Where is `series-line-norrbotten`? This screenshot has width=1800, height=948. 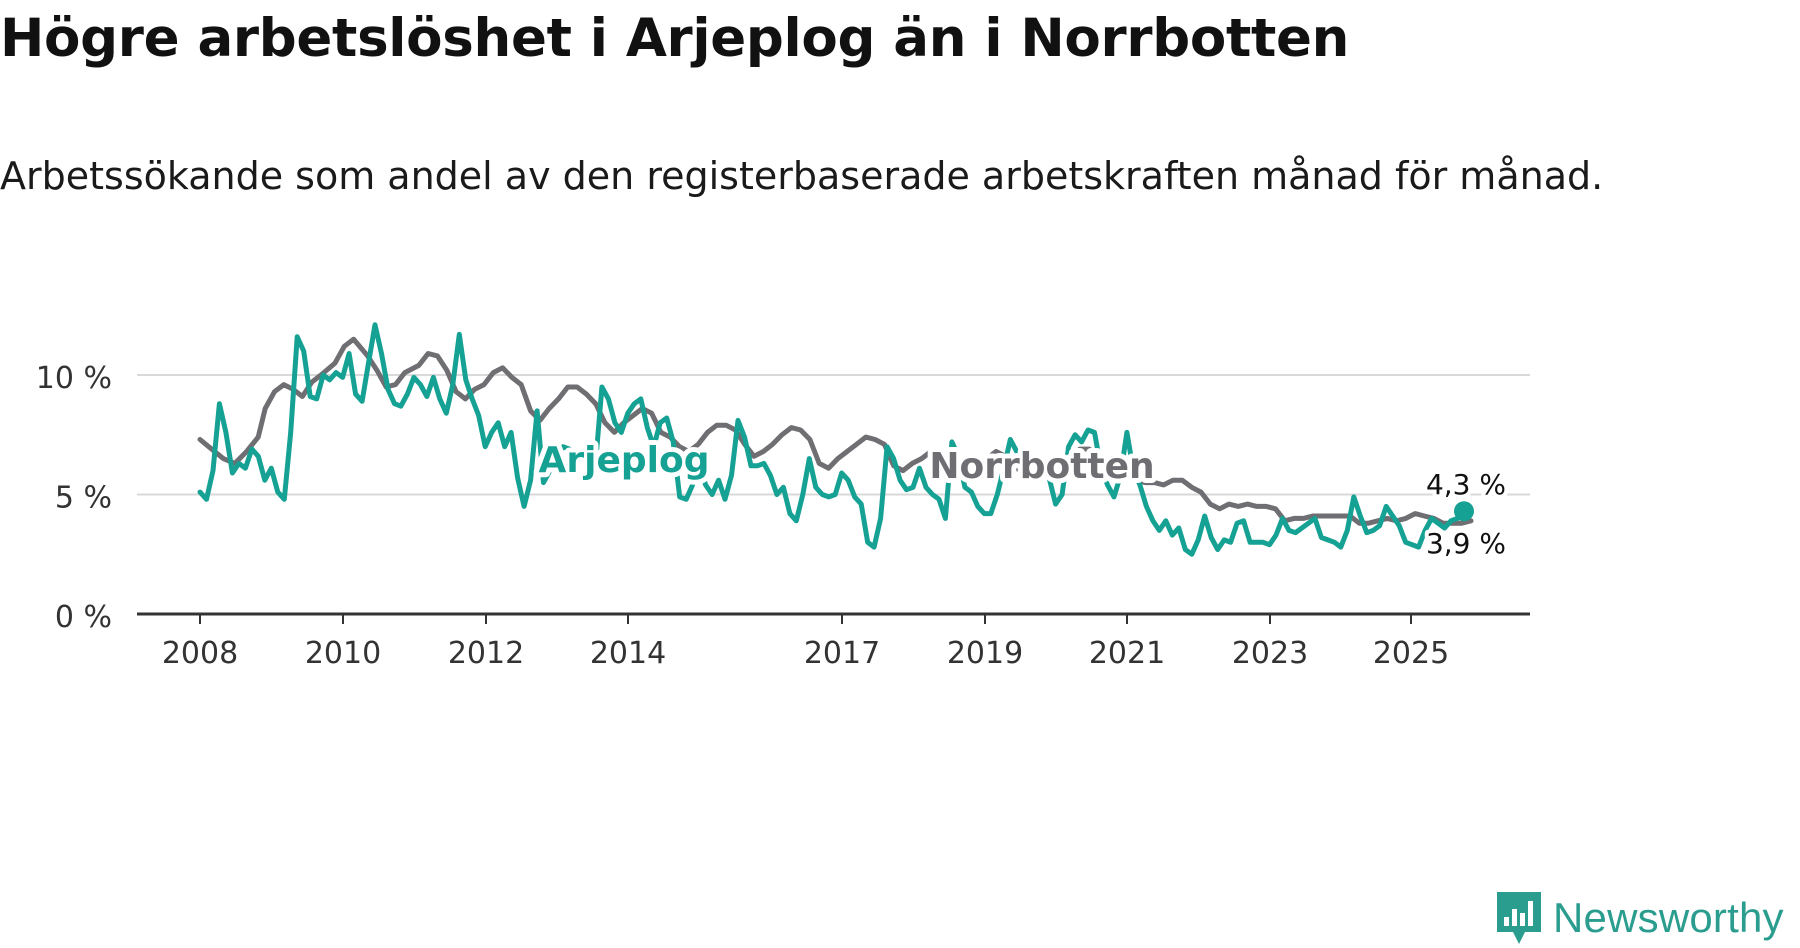 series-line-norrbotten is located at coordinates (835, 431).